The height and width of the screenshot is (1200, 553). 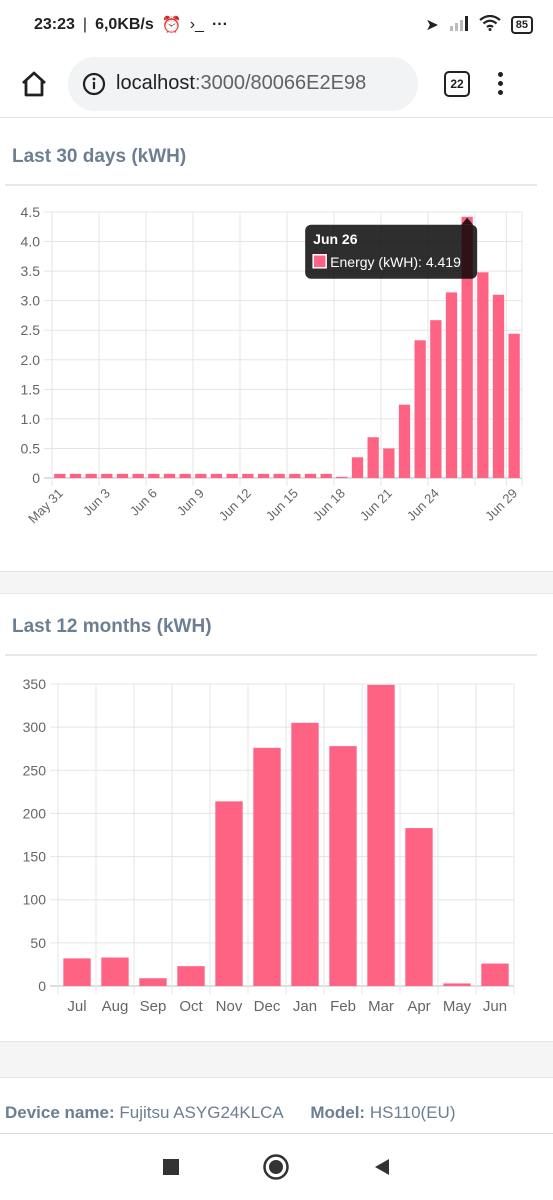 I want to click on y-tick-label: 4.0, so click(x=31, y=242).